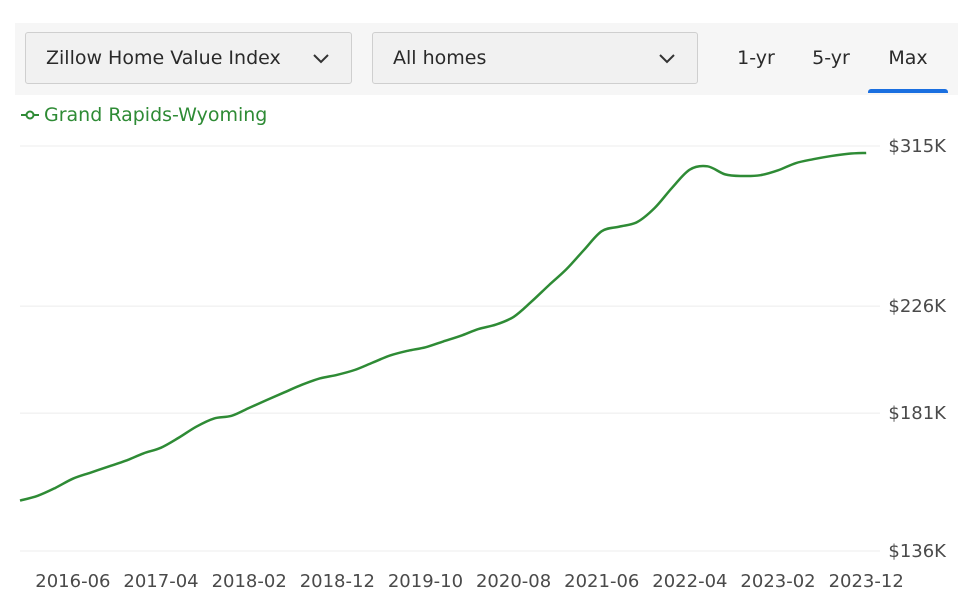  I want to click on legend-series-label: Grand Rapids-Wyoming, so click(156, 115).